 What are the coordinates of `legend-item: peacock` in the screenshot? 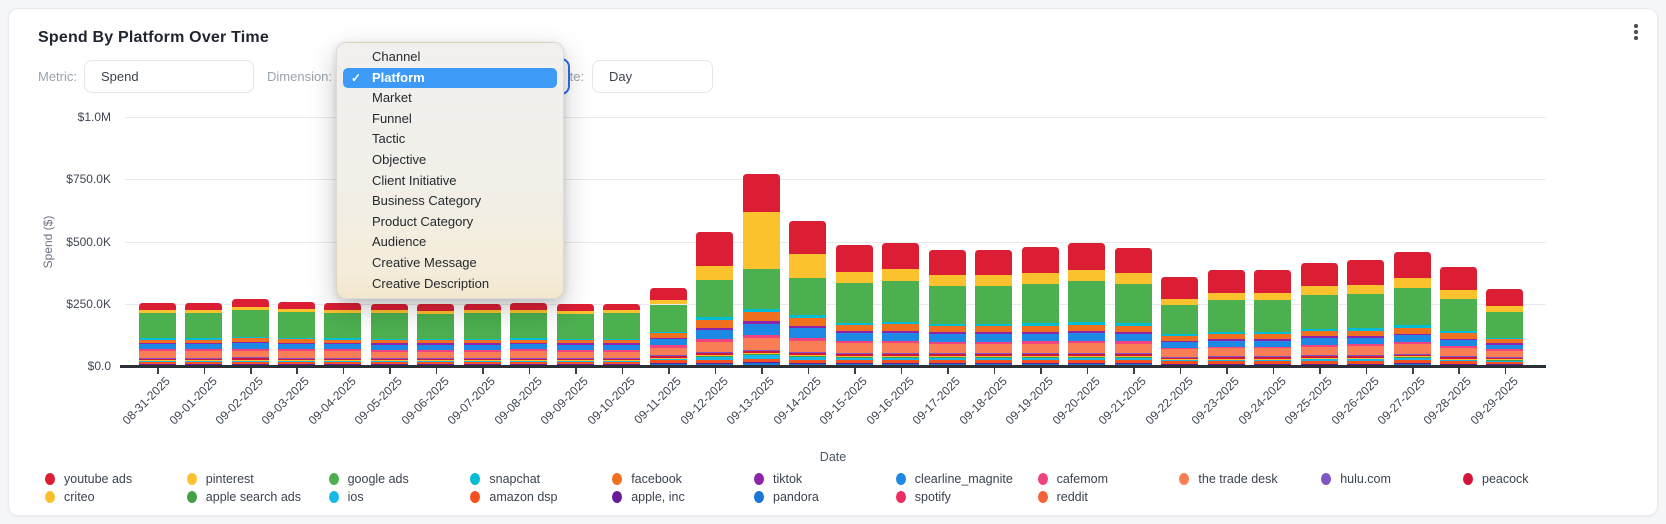 It's located at (1496, 478).